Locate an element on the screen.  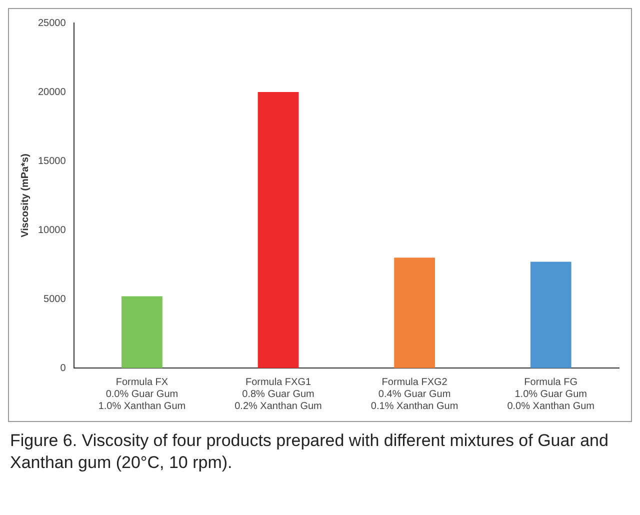
x-tick-label: Formula FXG2 0.4% Guar Gum 0.1% Xanthan Gum is located at coordinates (414, 394).